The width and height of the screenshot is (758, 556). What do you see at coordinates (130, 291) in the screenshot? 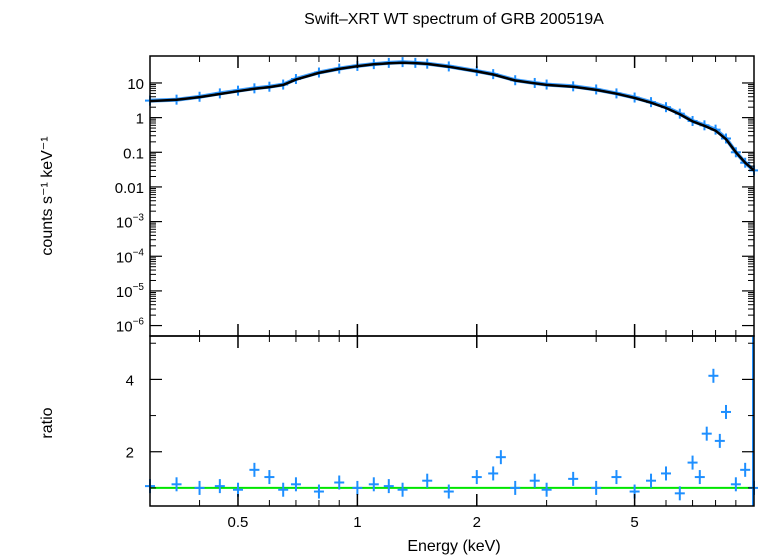
I see `main-y-tick-label: 10⁻⁵` at bounding box center [130, 291].